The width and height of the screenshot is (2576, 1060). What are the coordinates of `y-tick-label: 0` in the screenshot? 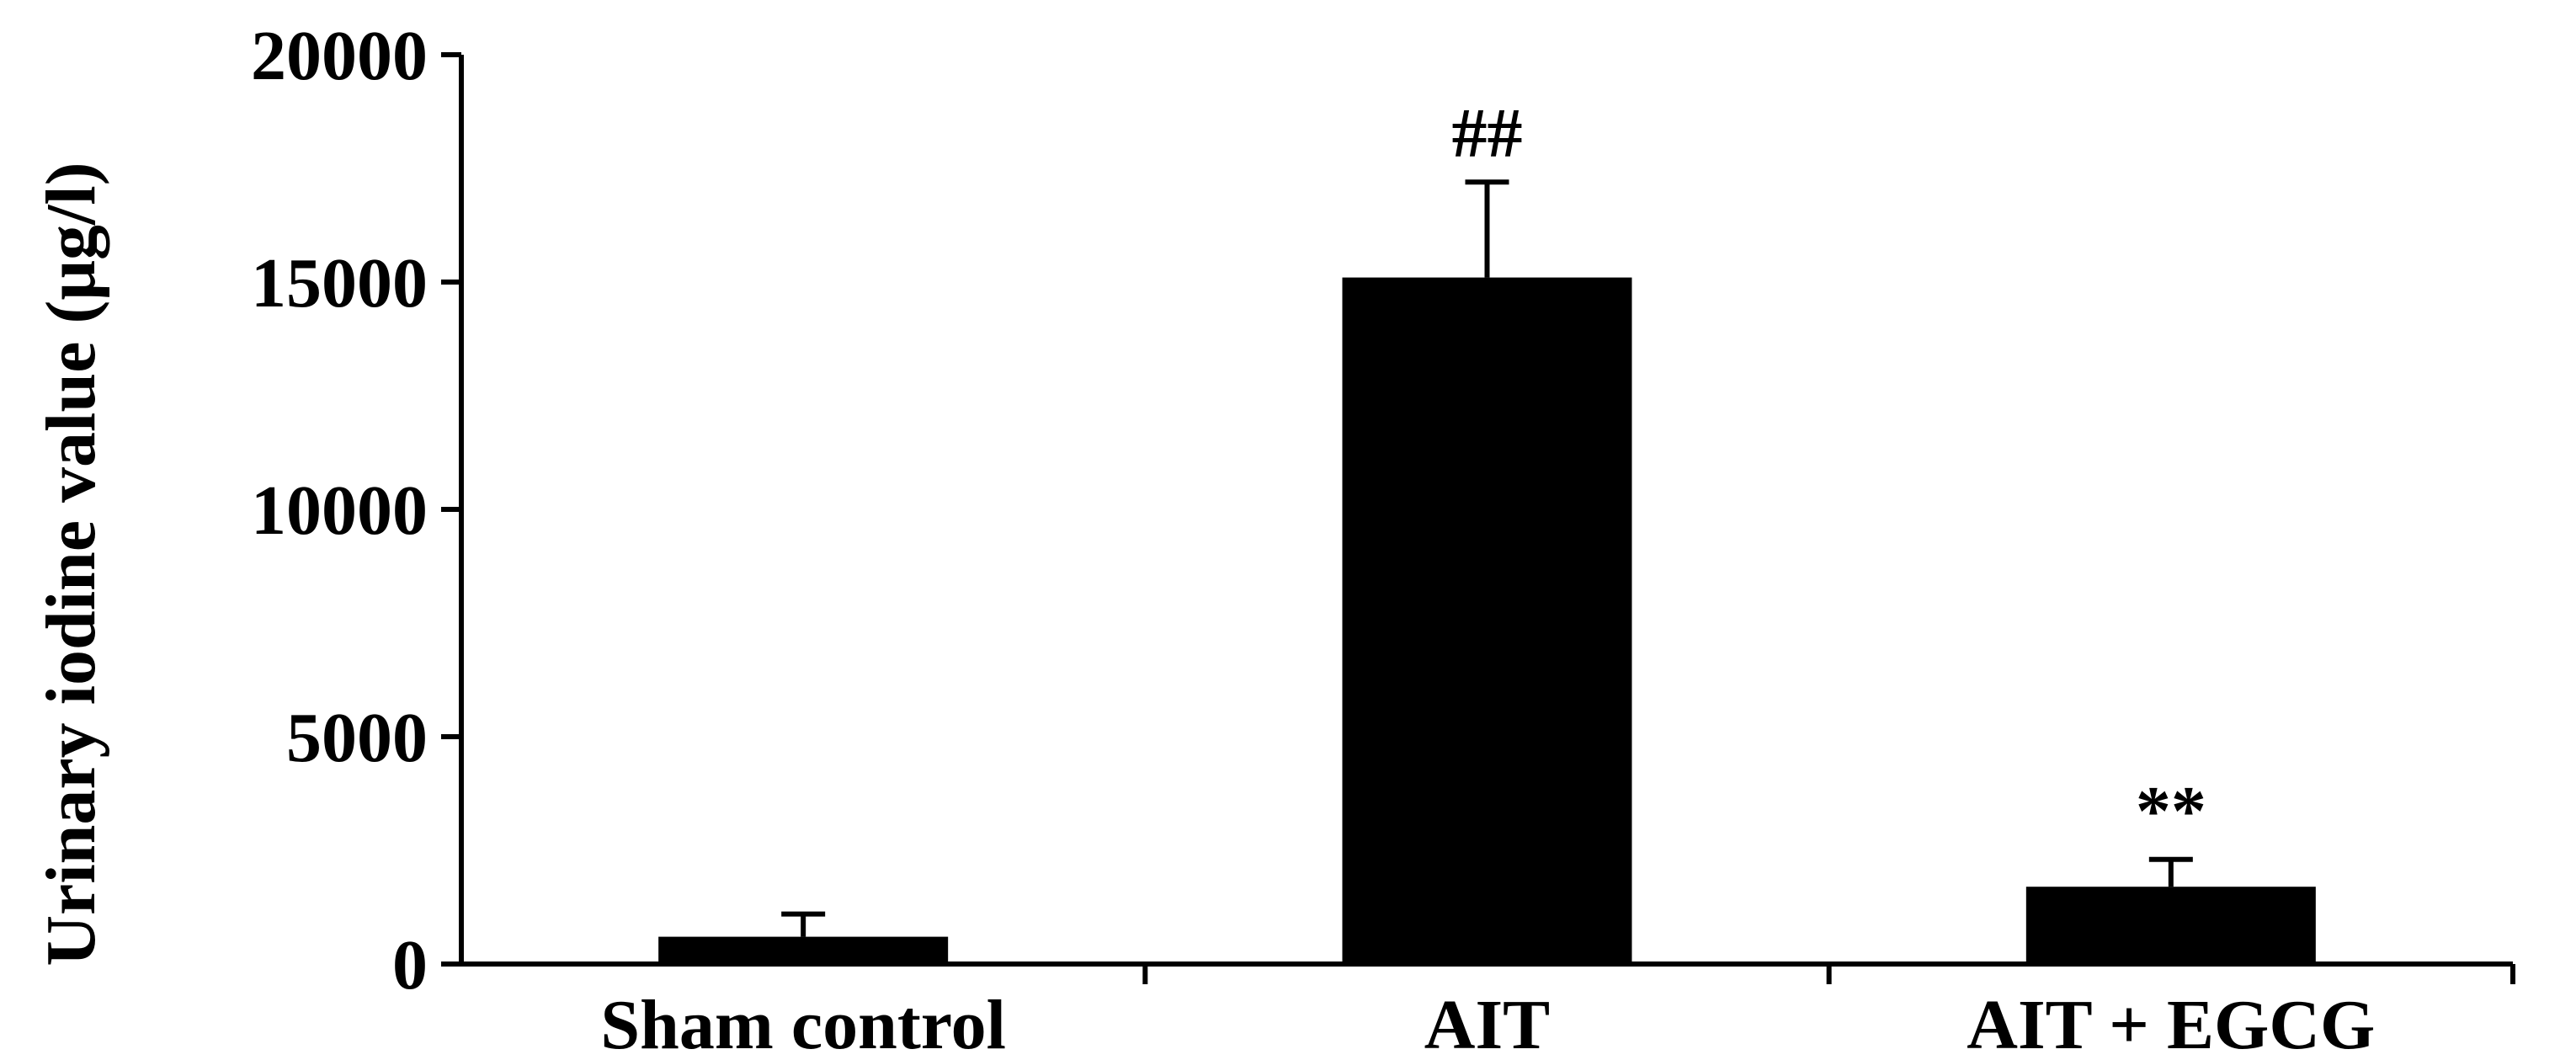 It's located at (410, 965).